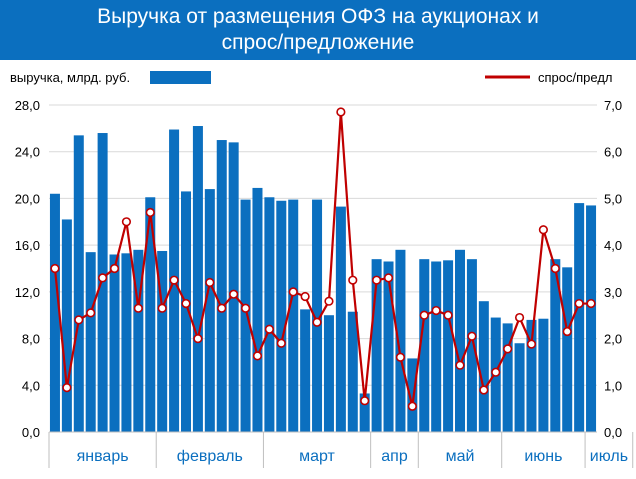  Describe the element at coordinates (394, 456) in the screenshot. I see `month-label: апр` at that location.